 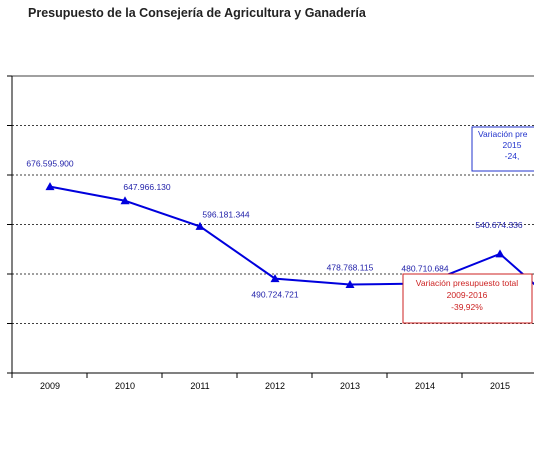 I want to click on data-label: 490.724.721, so click(x=275, y=295).